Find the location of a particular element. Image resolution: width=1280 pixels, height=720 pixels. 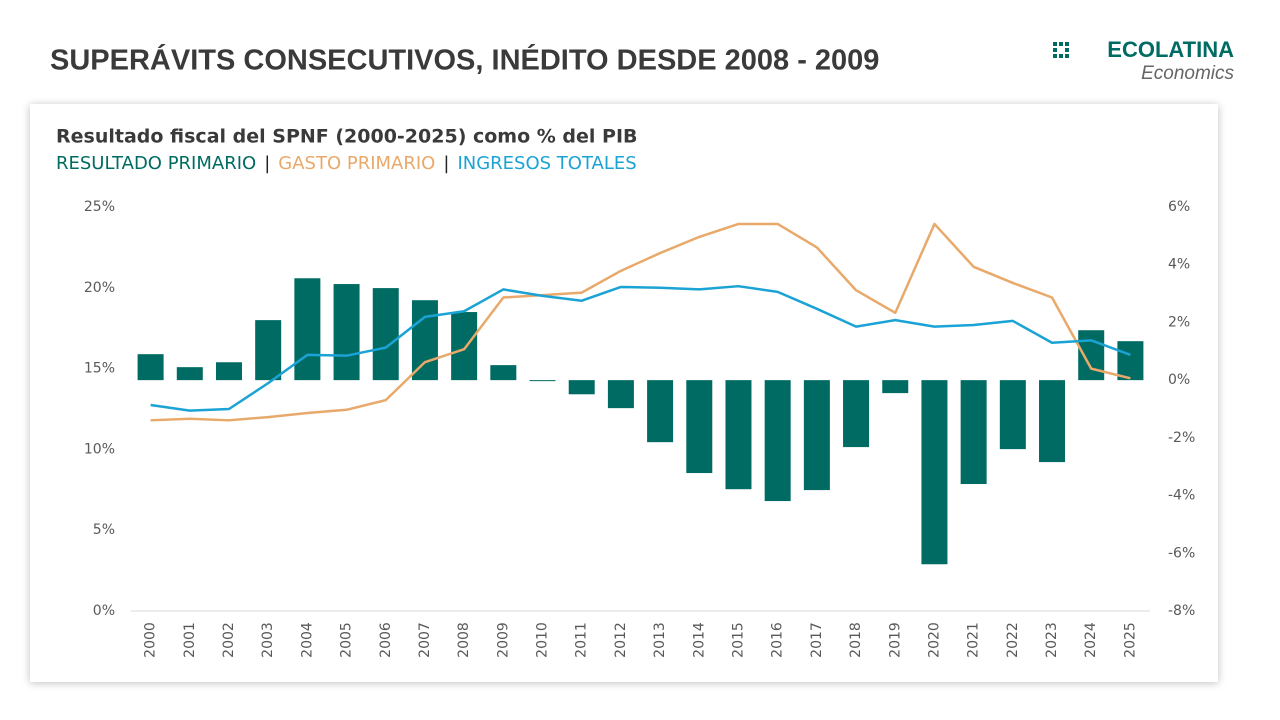

legend-item: RESULTADO PRIMARIO is located at coordinates (156, 163).